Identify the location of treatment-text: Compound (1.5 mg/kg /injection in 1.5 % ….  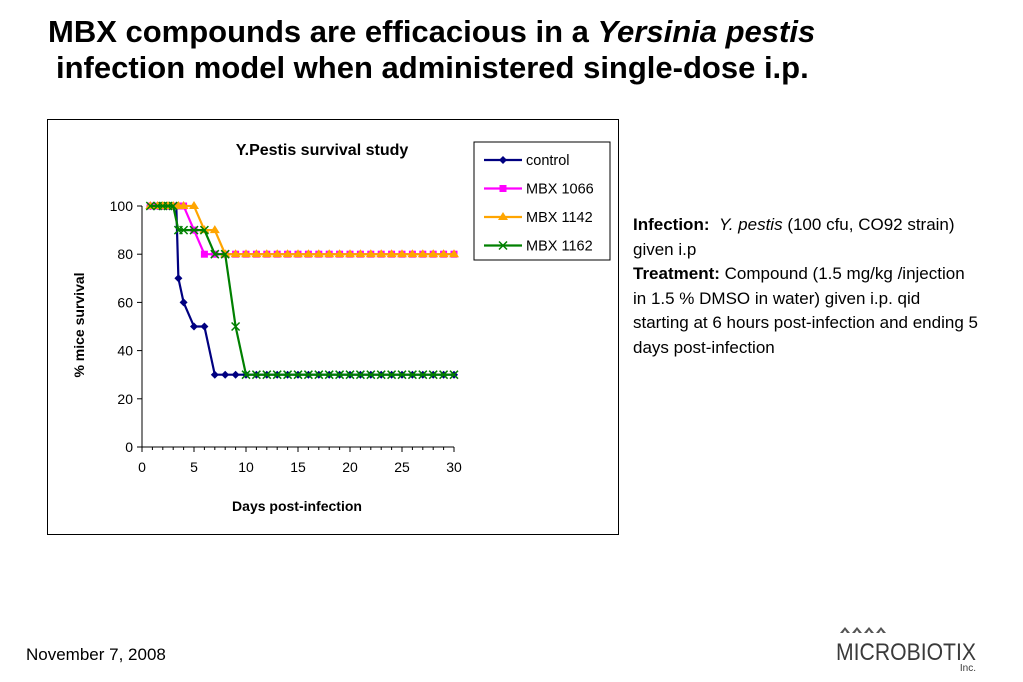
(805, 310).